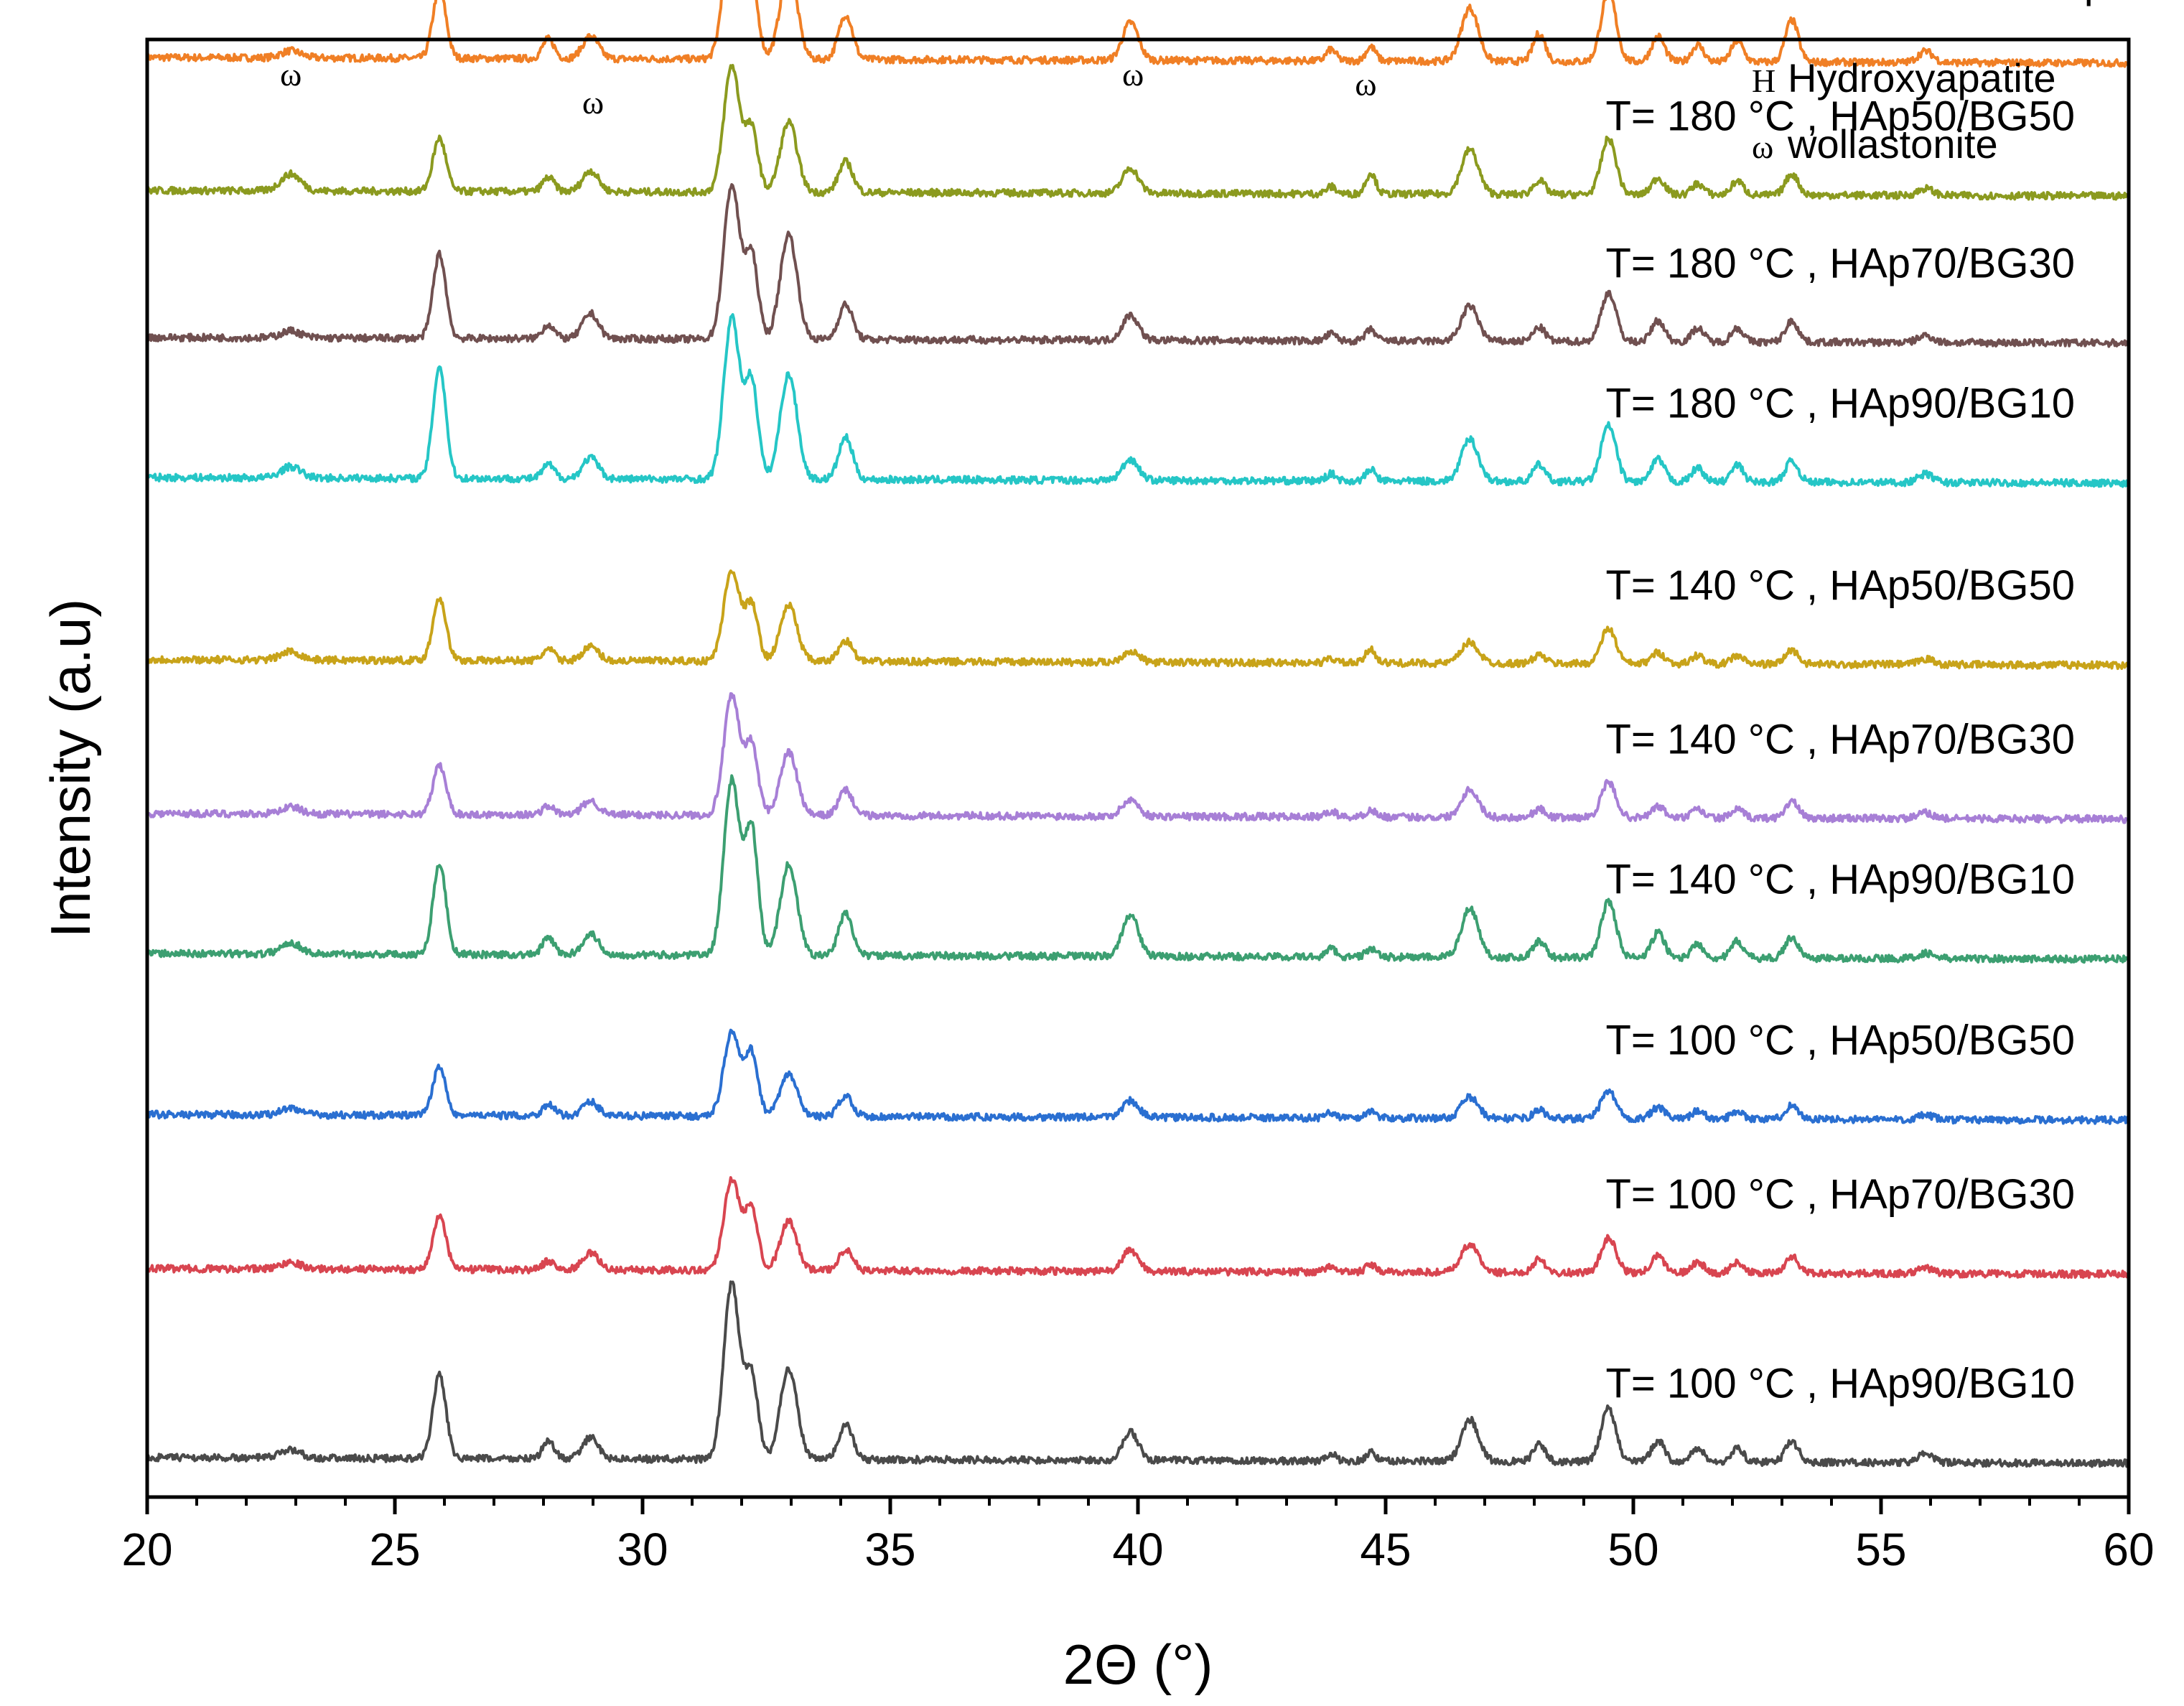 The width and height of the screenshot is (2184, 1706). Describe the element at coordinates (1880, 1549) in the screenshot. I see `x-tick-label: 55` at that location.